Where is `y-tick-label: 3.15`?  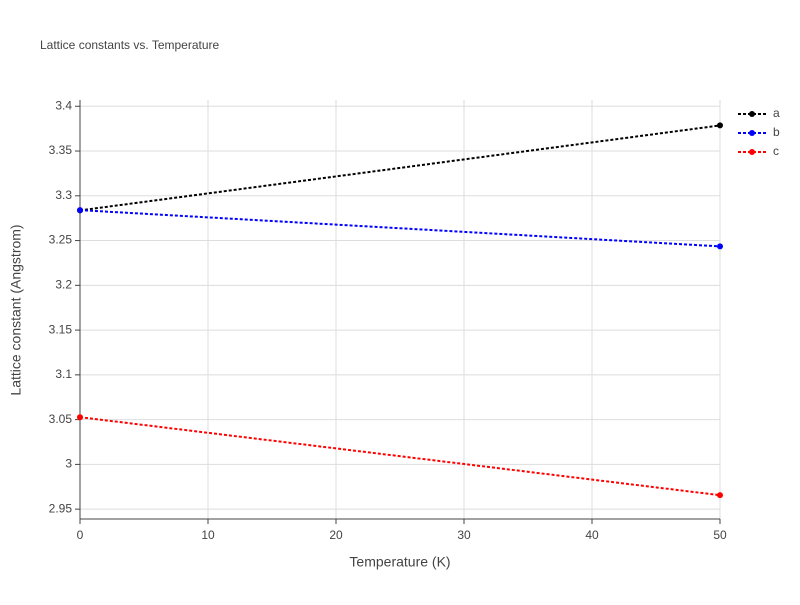 y-tick-label: 3.15 is located at coordinates (61, 329).